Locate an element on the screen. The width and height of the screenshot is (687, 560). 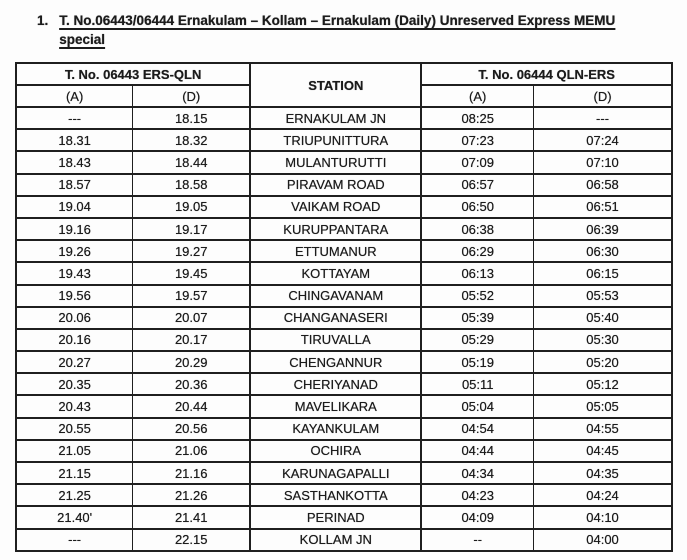
cell-d-06444: 04:00 is located at coordinates (603, 540).